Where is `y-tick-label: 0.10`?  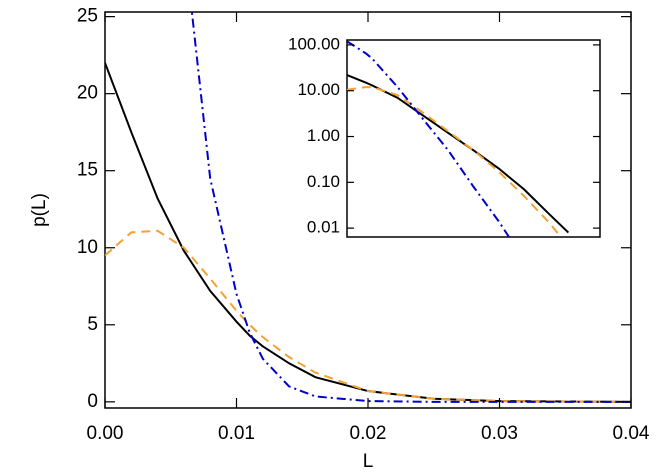
y-tick-label: 0.10 is located at coordinates (323, 181).